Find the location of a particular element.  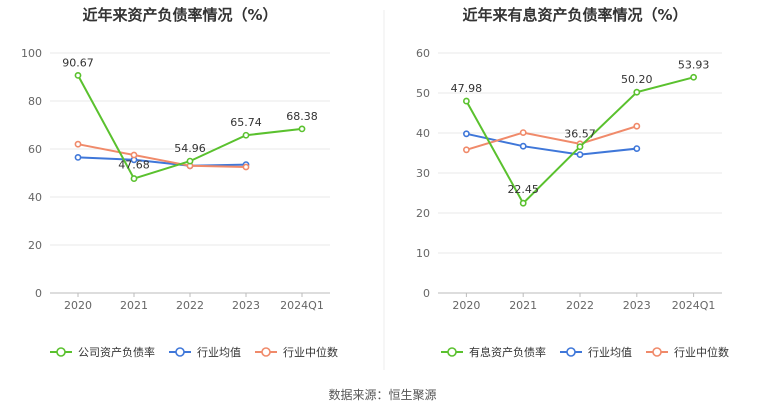

chart-title: 近年来有息资产负债率情况（%） is located at coordinates (574, 15).